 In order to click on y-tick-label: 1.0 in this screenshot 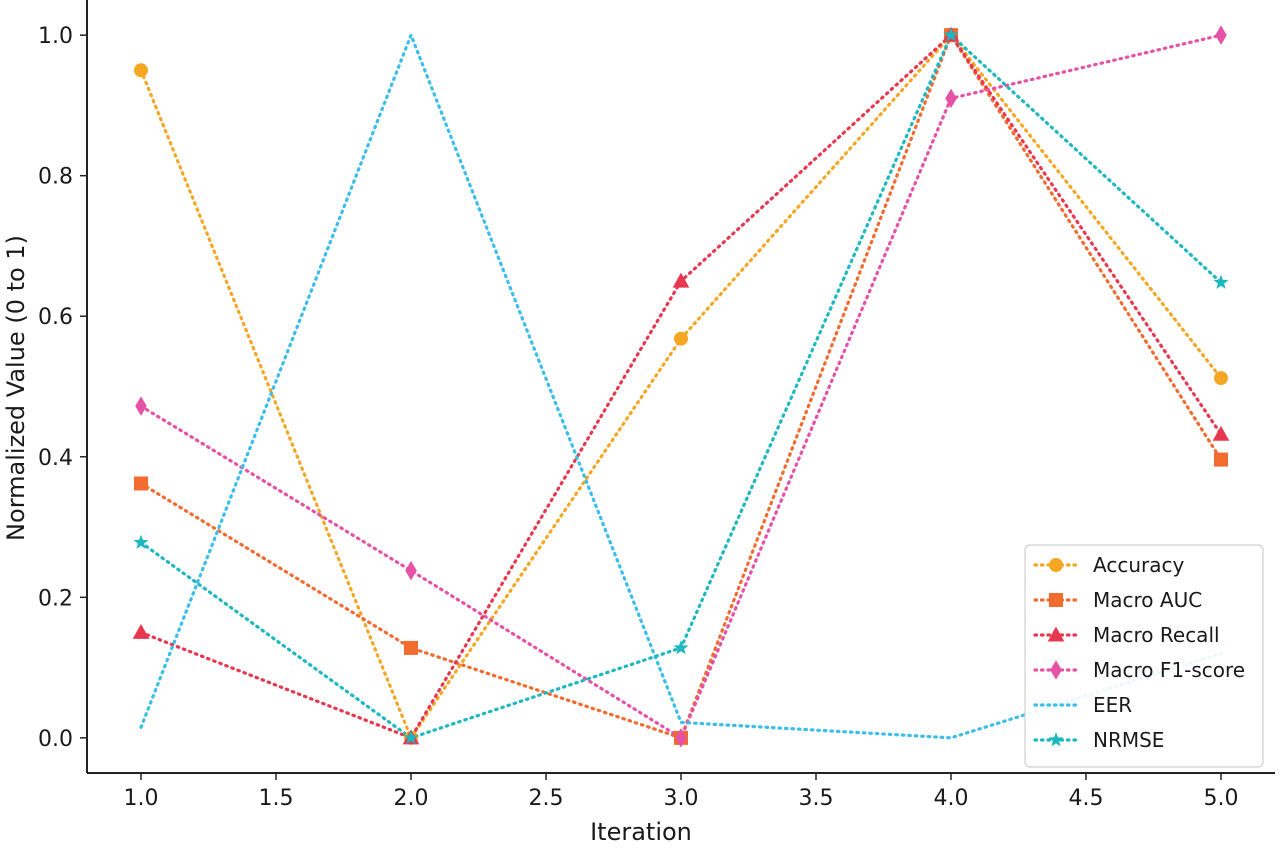, I will do `click(55, 36)`.